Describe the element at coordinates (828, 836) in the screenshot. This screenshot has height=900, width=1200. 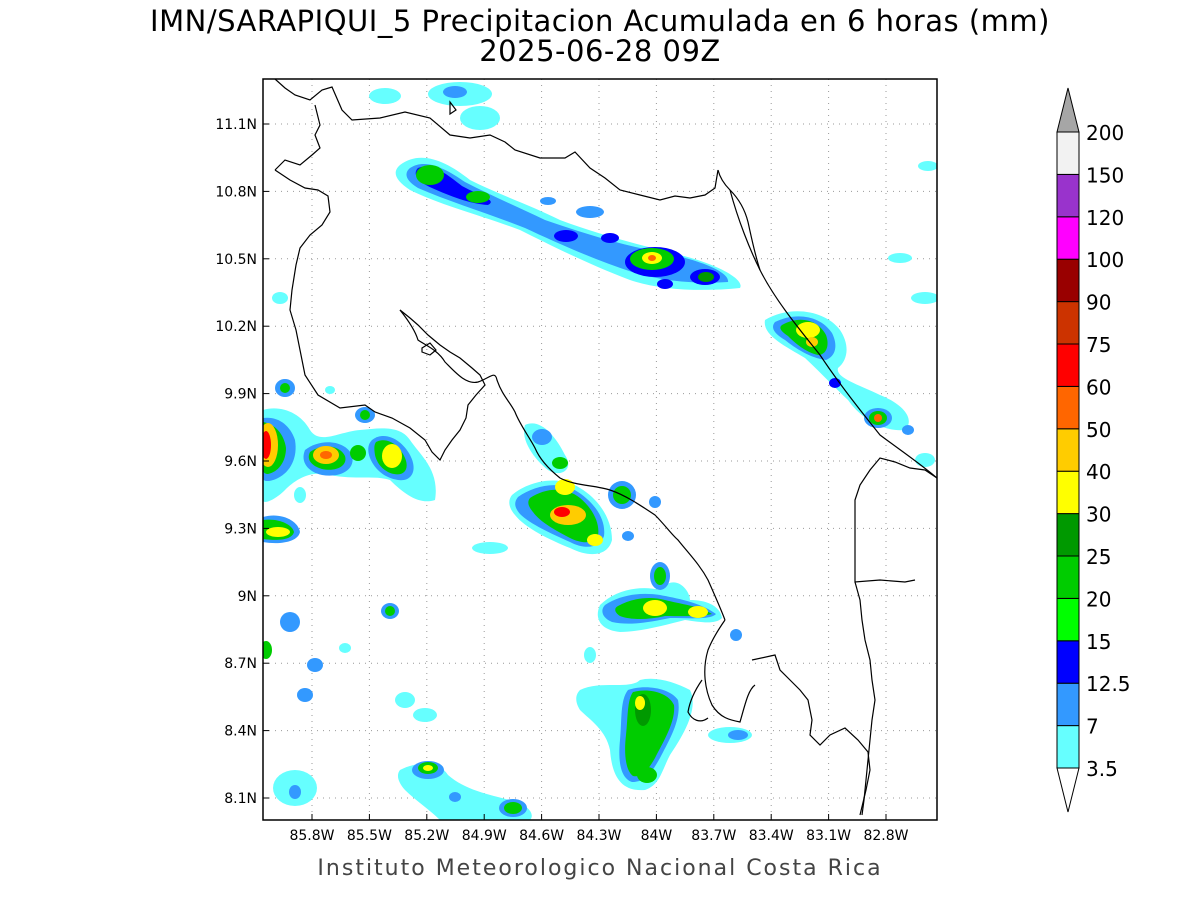
I see `lon-tick-label: 83.1W` at that location.